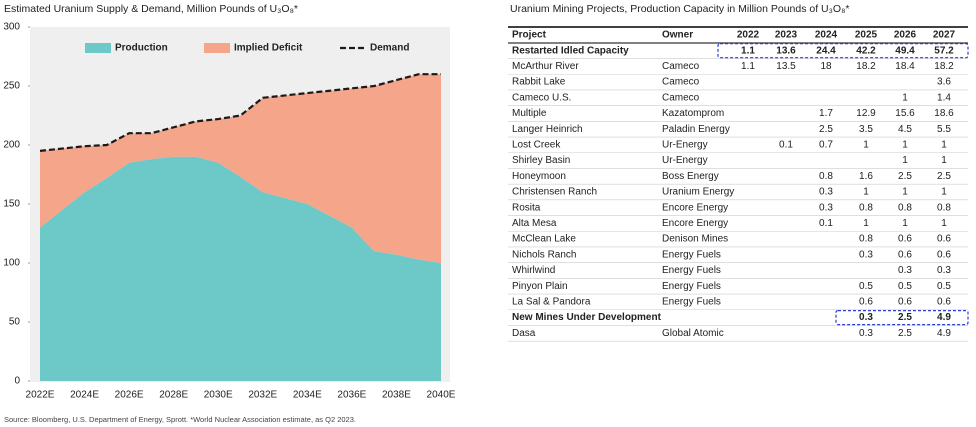 The image size is (976, 427). Describe the element at coordinates (826, 50) in the screenshot. I see `table-value: 24.4` at that location.